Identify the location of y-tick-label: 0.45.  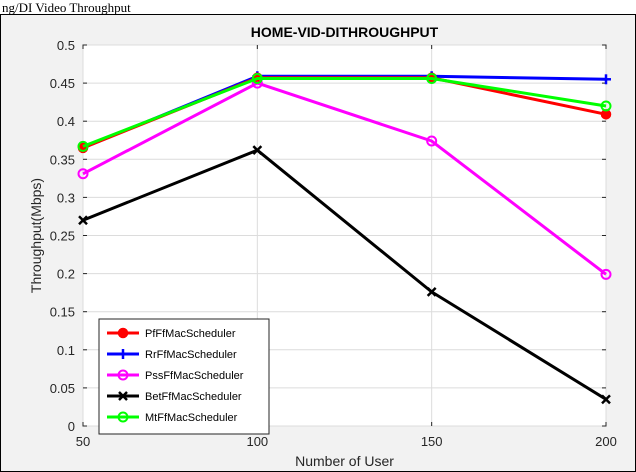
(62, 83).